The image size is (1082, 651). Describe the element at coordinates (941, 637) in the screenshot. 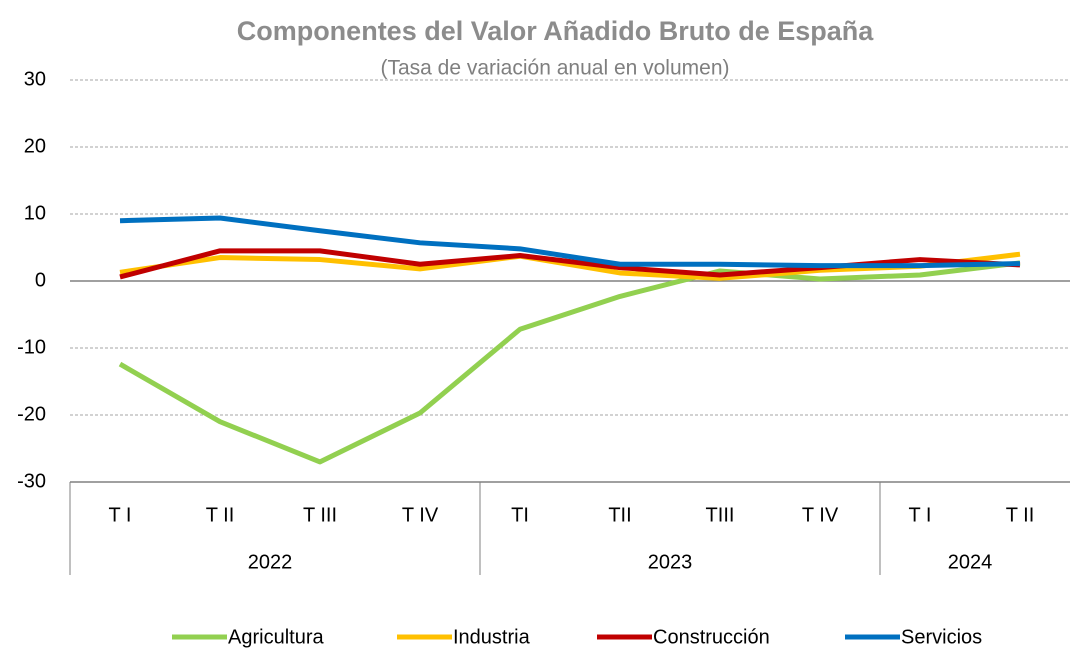

I see `legend-label: Servicios` at that location.